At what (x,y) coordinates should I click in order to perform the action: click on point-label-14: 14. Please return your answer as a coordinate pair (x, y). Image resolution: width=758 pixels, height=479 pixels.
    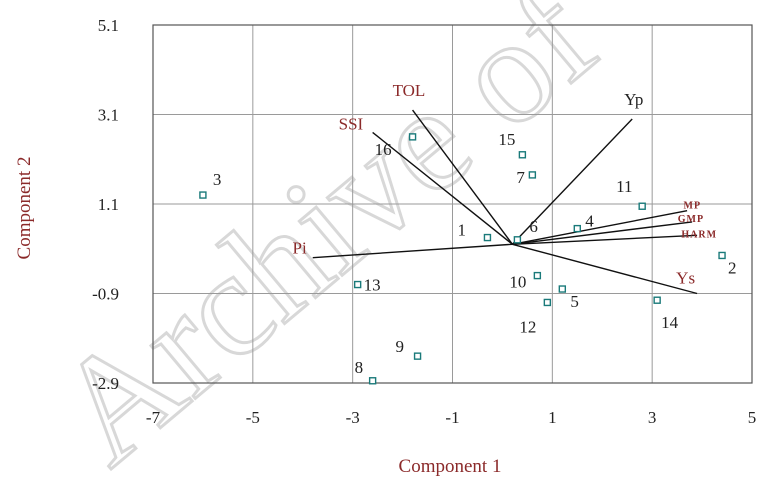
    Looking at the image, I should click on (670, 322).